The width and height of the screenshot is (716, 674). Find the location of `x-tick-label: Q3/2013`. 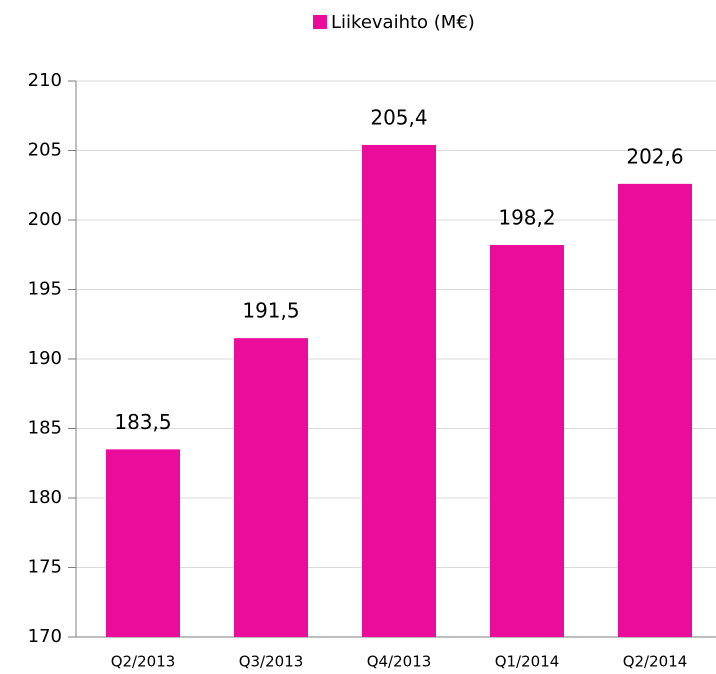

x-tick-label: Q3/2013 is located at coordinates (271, 662).